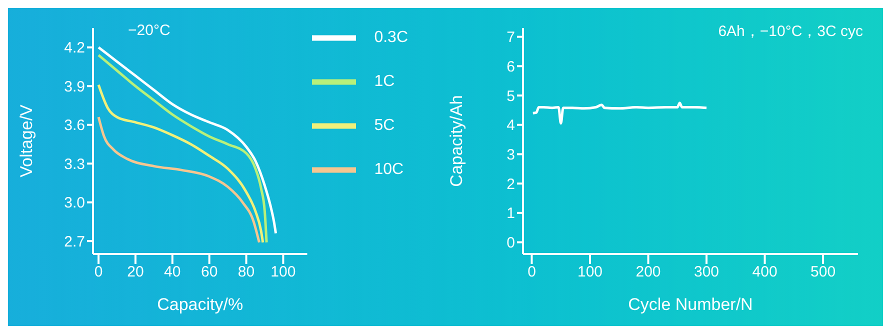 The height and width of the screenshot is (334, 891). What do you see at coordinates (74, 164) in the screenshot?
I see `y-tick-label: 3.3` at bounding box center [74, 164].